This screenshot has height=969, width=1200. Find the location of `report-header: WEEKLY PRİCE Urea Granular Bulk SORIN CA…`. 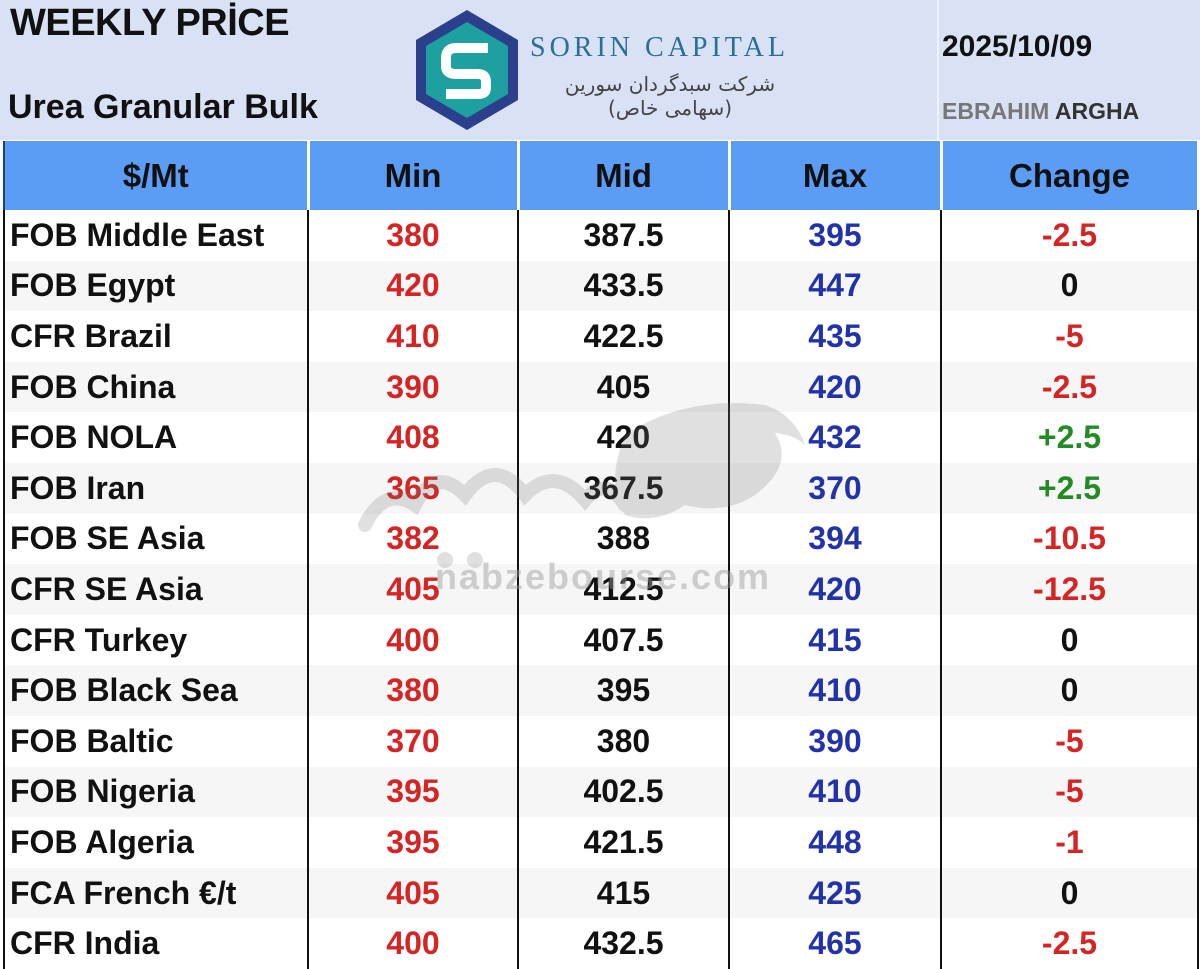

report-header: WEEKLY PRİCE Urea Granular Bulk SORIN CA… is located at coordinates (600, 70).